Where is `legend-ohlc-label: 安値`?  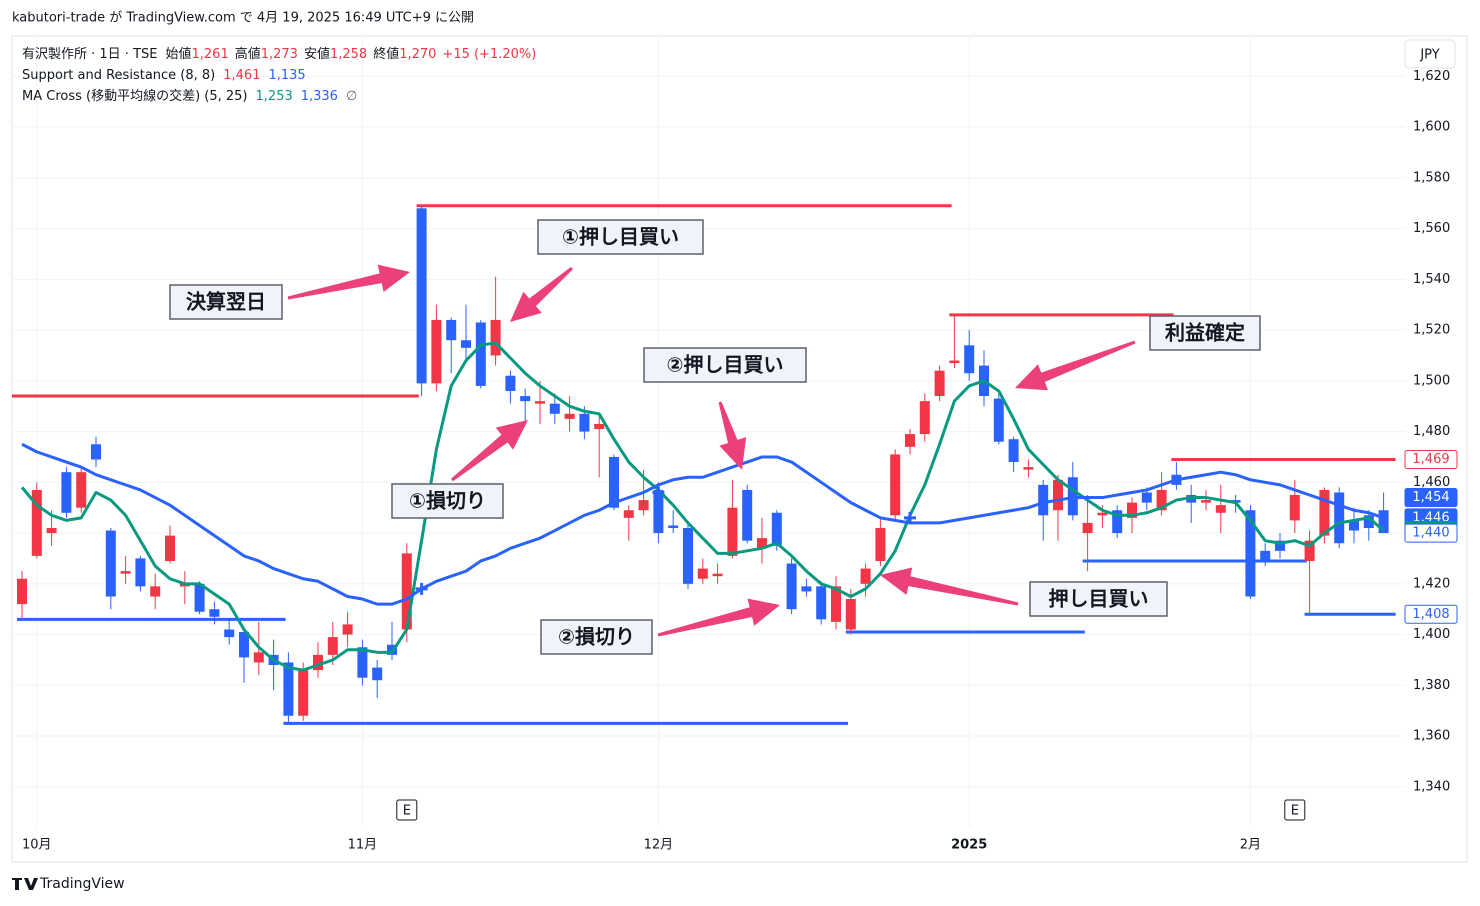 legend-ohlc-label: 安値 is located at coordinates (317, 54).